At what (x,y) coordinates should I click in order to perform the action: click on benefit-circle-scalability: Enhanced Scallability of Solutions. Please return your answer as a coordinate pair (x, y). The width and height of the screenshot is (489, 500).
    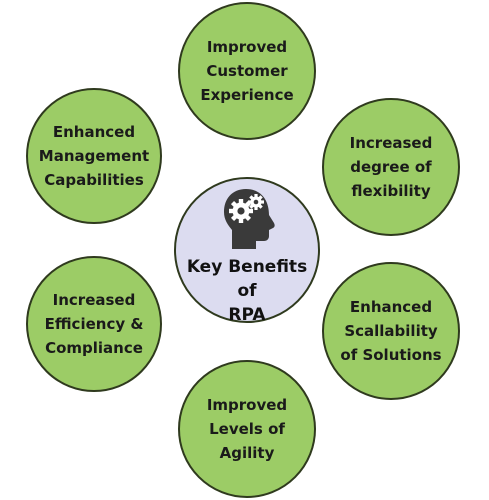
    Looking at the image, I should click on (391, 331).